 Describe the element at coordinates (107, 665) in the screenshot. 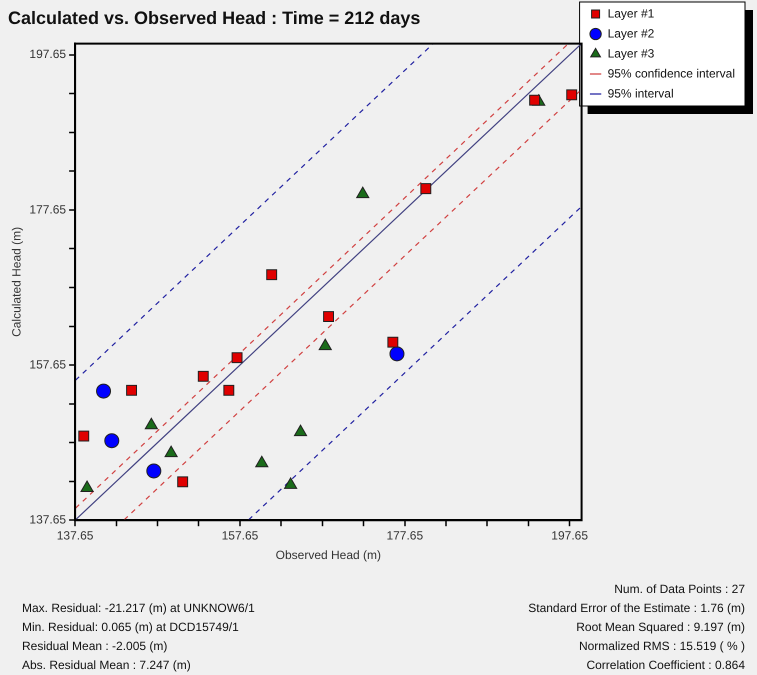

I see `text: Abs. Residual Mean : 7.247 (m)` at that location.